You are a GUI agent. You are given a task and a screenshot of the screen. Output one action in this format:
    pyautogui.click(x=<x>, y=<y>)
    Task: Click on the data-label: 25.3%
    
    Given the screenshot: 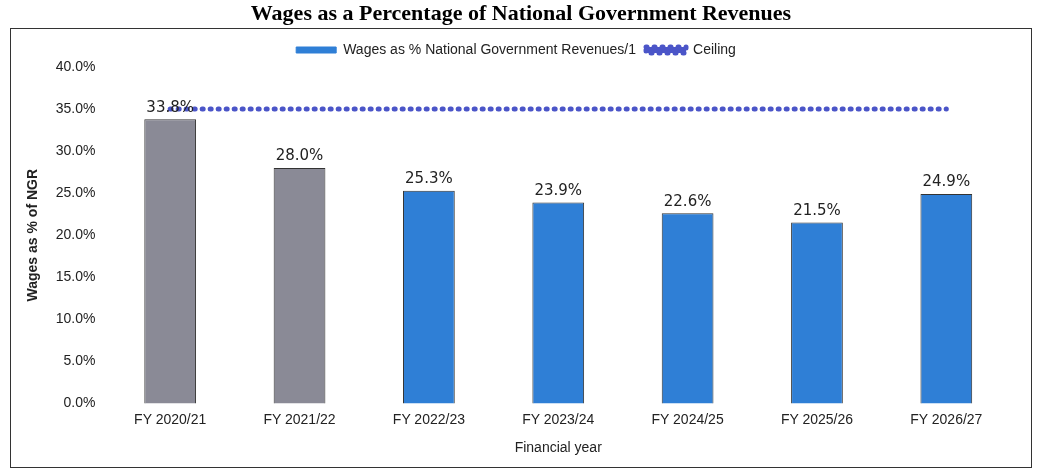 What is the action you would take?
    pyautogui.click(x=429, y=178)
    